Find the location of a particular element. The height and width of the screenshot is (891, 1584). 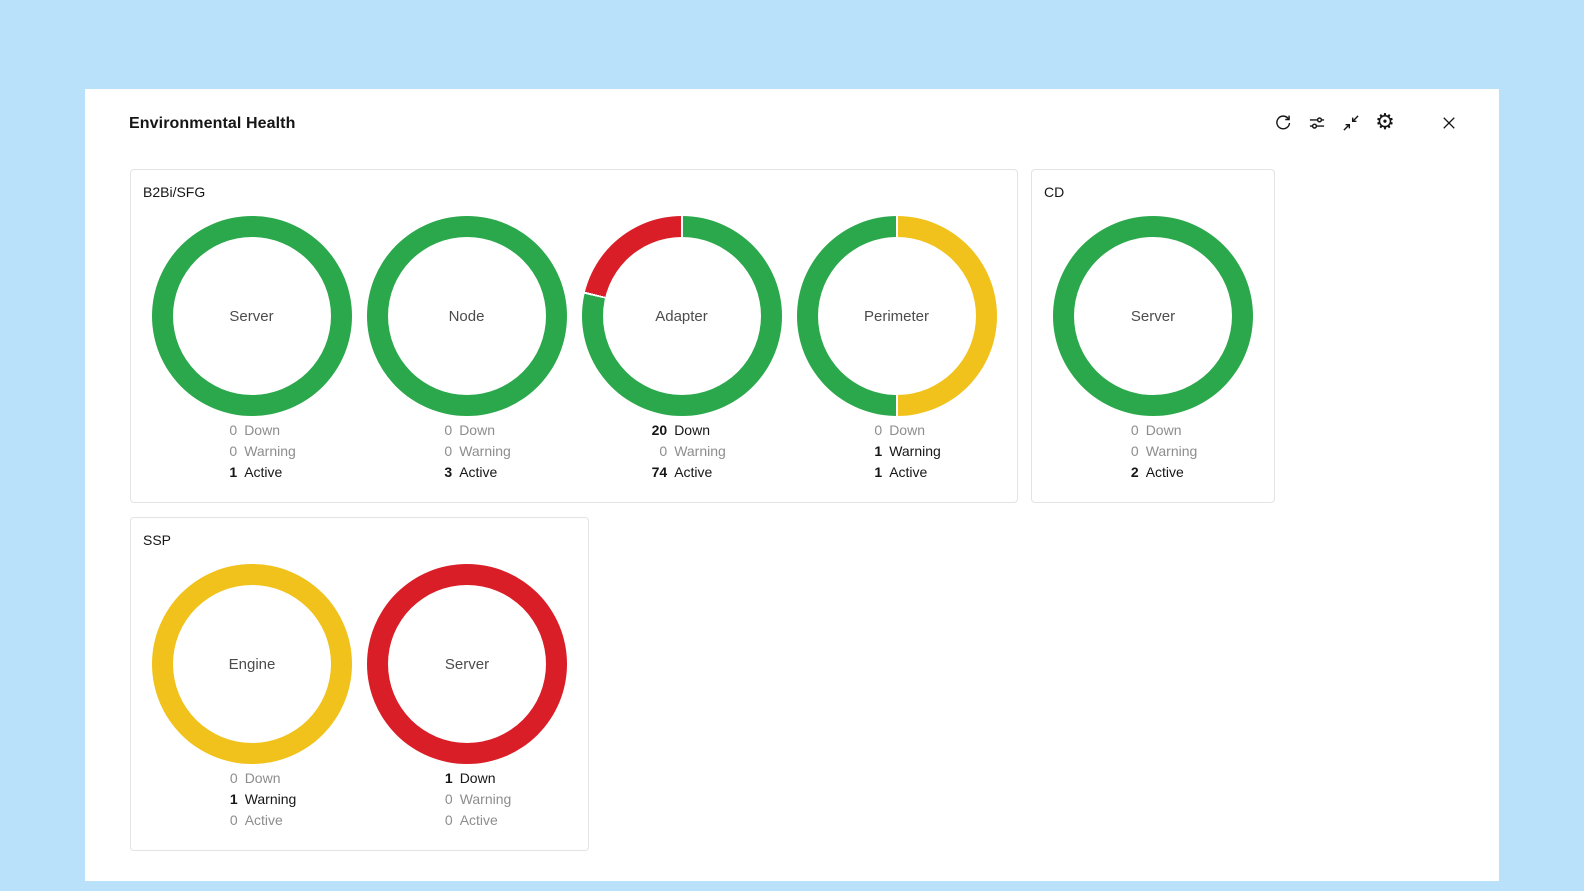

card-cd: CD Server 0 Down 0 Warning 2 Active is located at coordinates (1153, 336).